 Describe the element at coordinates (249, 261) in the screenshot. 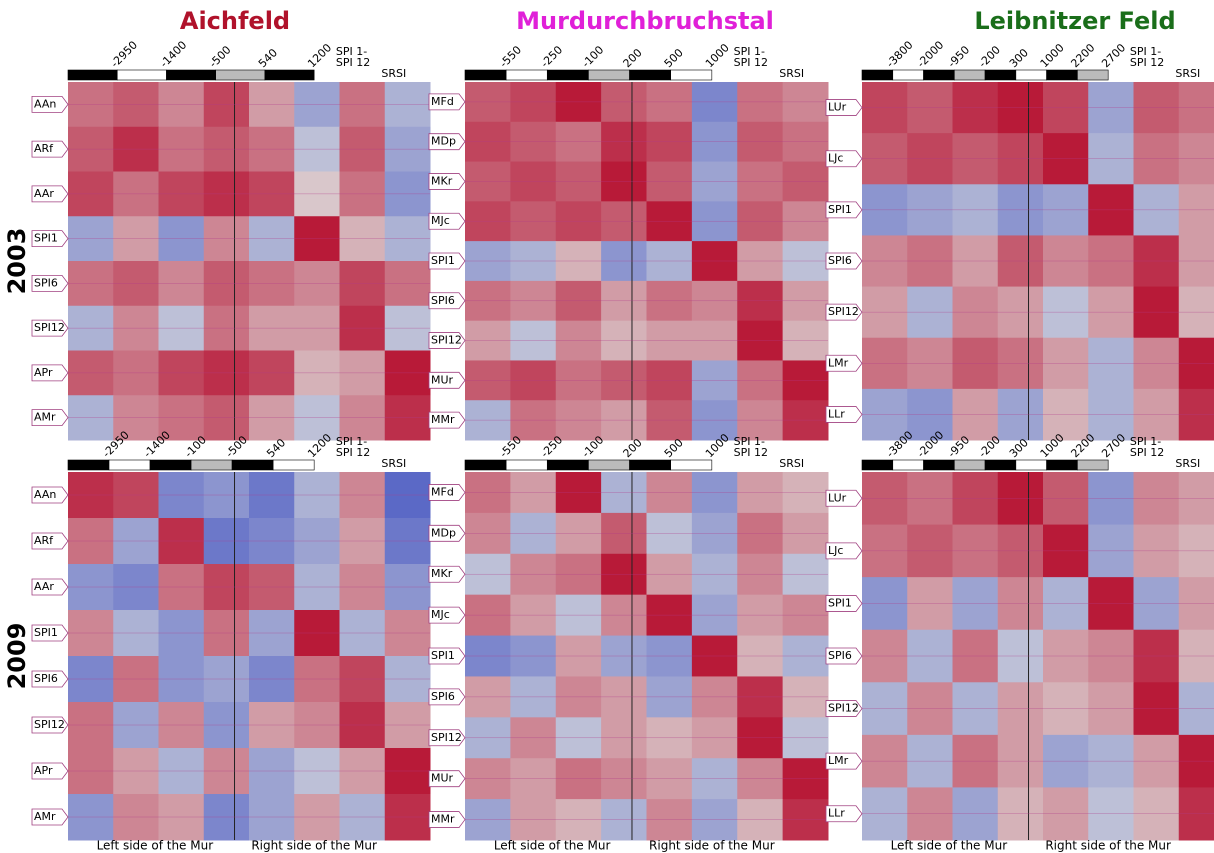

I see `heatmap` at that location.